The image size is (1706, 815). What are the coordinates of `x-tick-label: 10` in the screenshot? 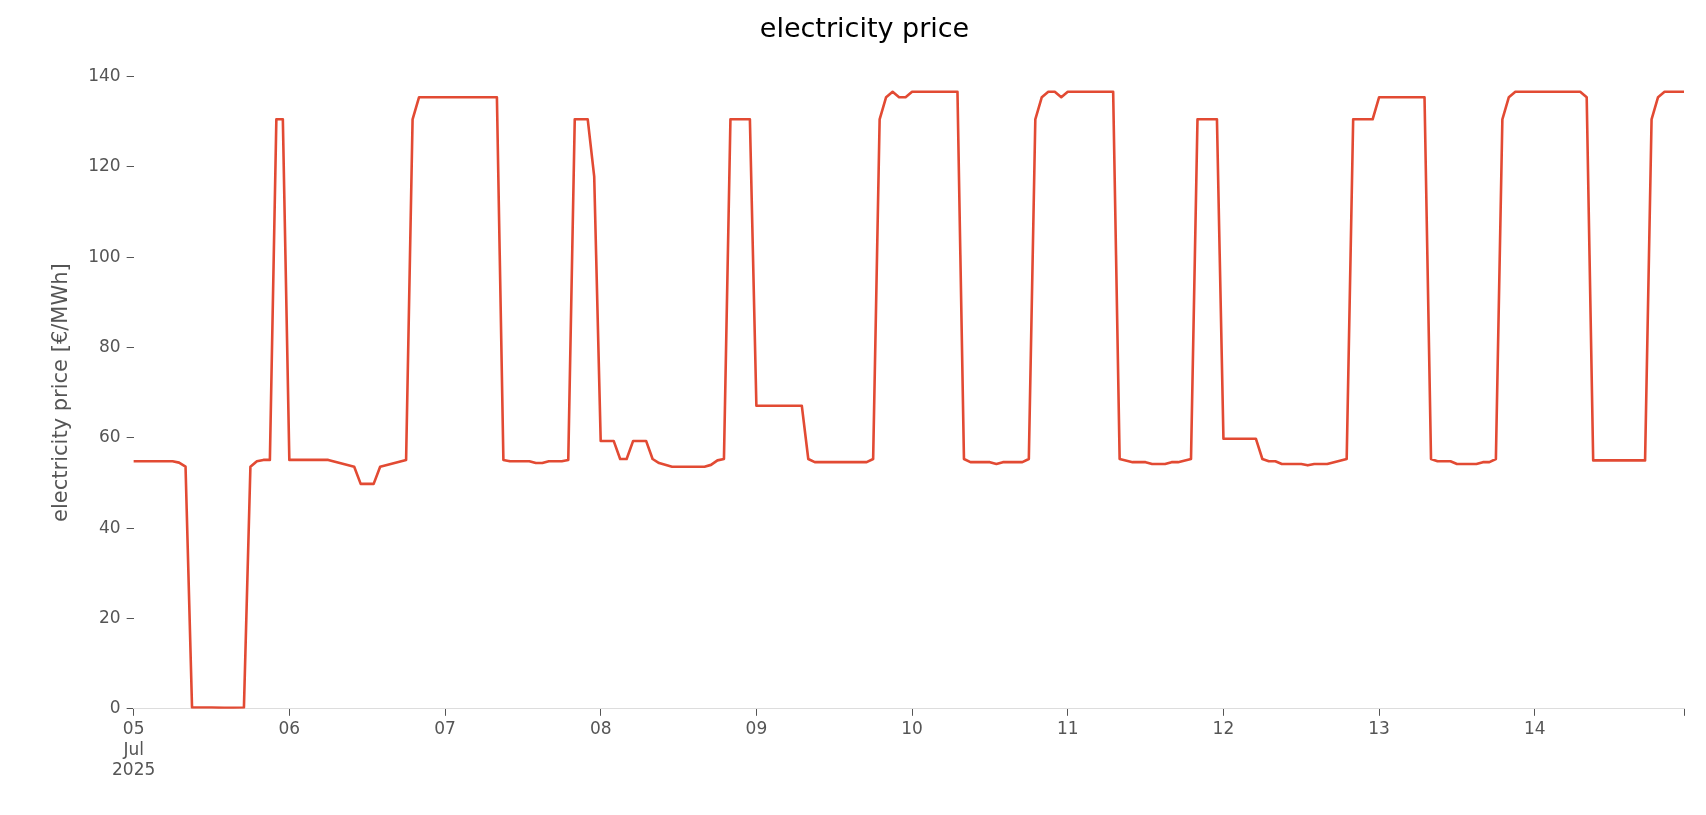 It's located at (912, 728).